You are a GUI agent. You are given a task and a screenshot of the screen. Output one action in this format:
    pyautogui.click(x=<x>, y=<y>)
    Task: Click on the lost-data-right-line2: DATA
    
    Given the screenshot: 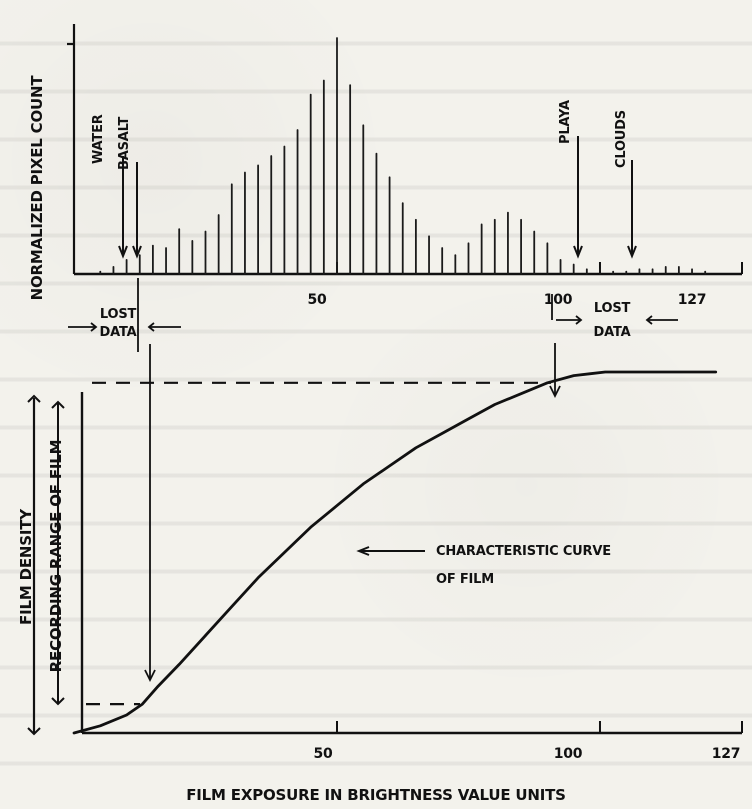 What is the action you would take?
    pyautogui.click(x=612, y=332)
    